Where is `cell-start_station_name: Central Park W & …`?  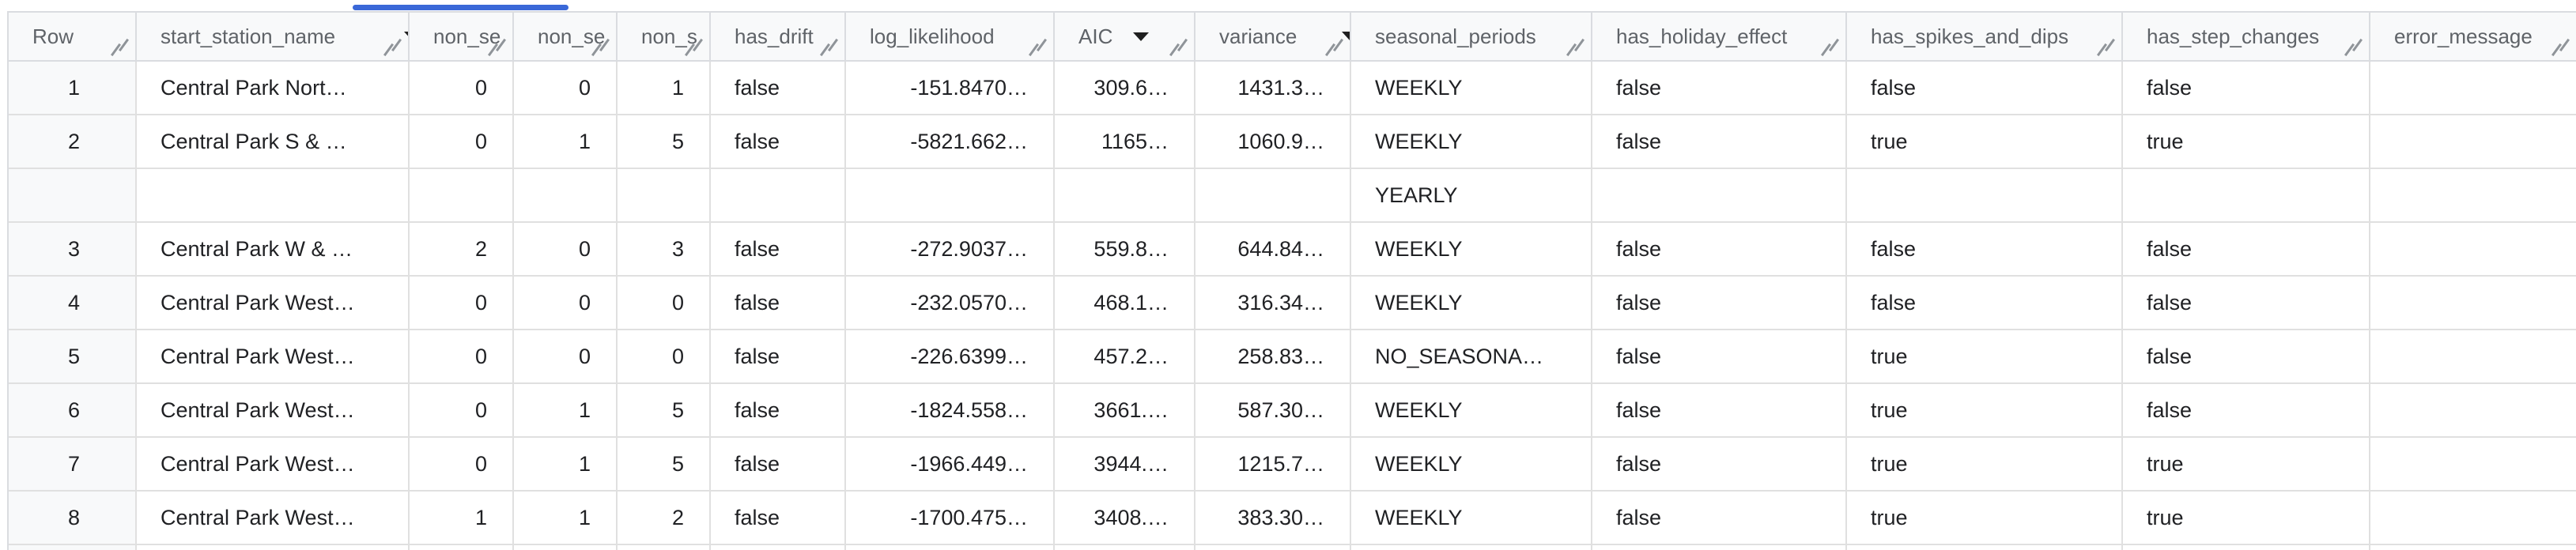 cell-start_station_name: Central Park W & … is located at coordinates (273, 249).